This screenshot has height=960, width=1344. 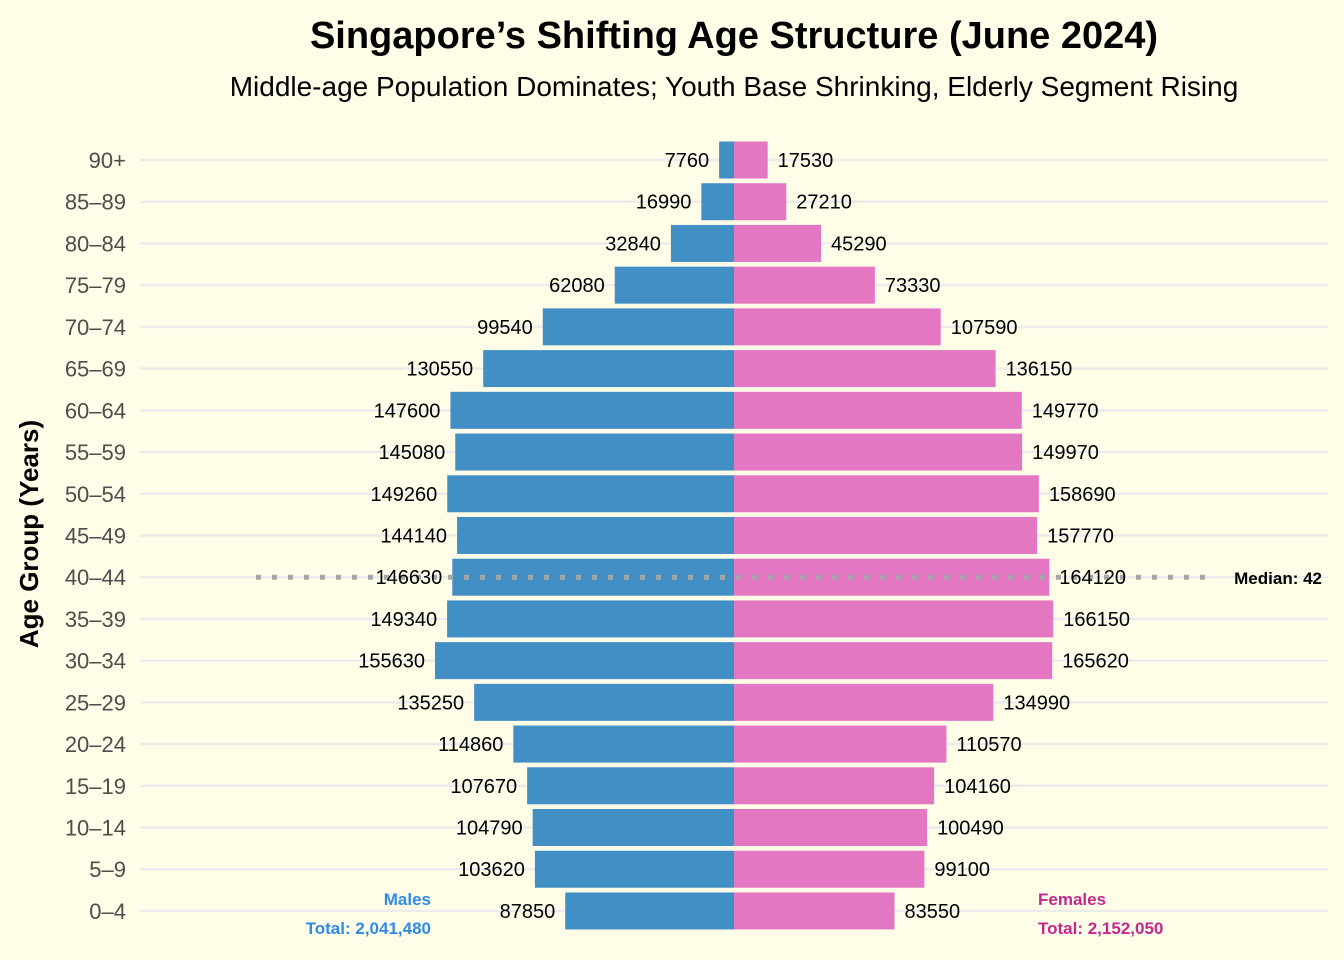 What do you see at coordinates (806, 161) in the screenshot?
I see `female-value-label: 17530` at bounding box center [806, 161].